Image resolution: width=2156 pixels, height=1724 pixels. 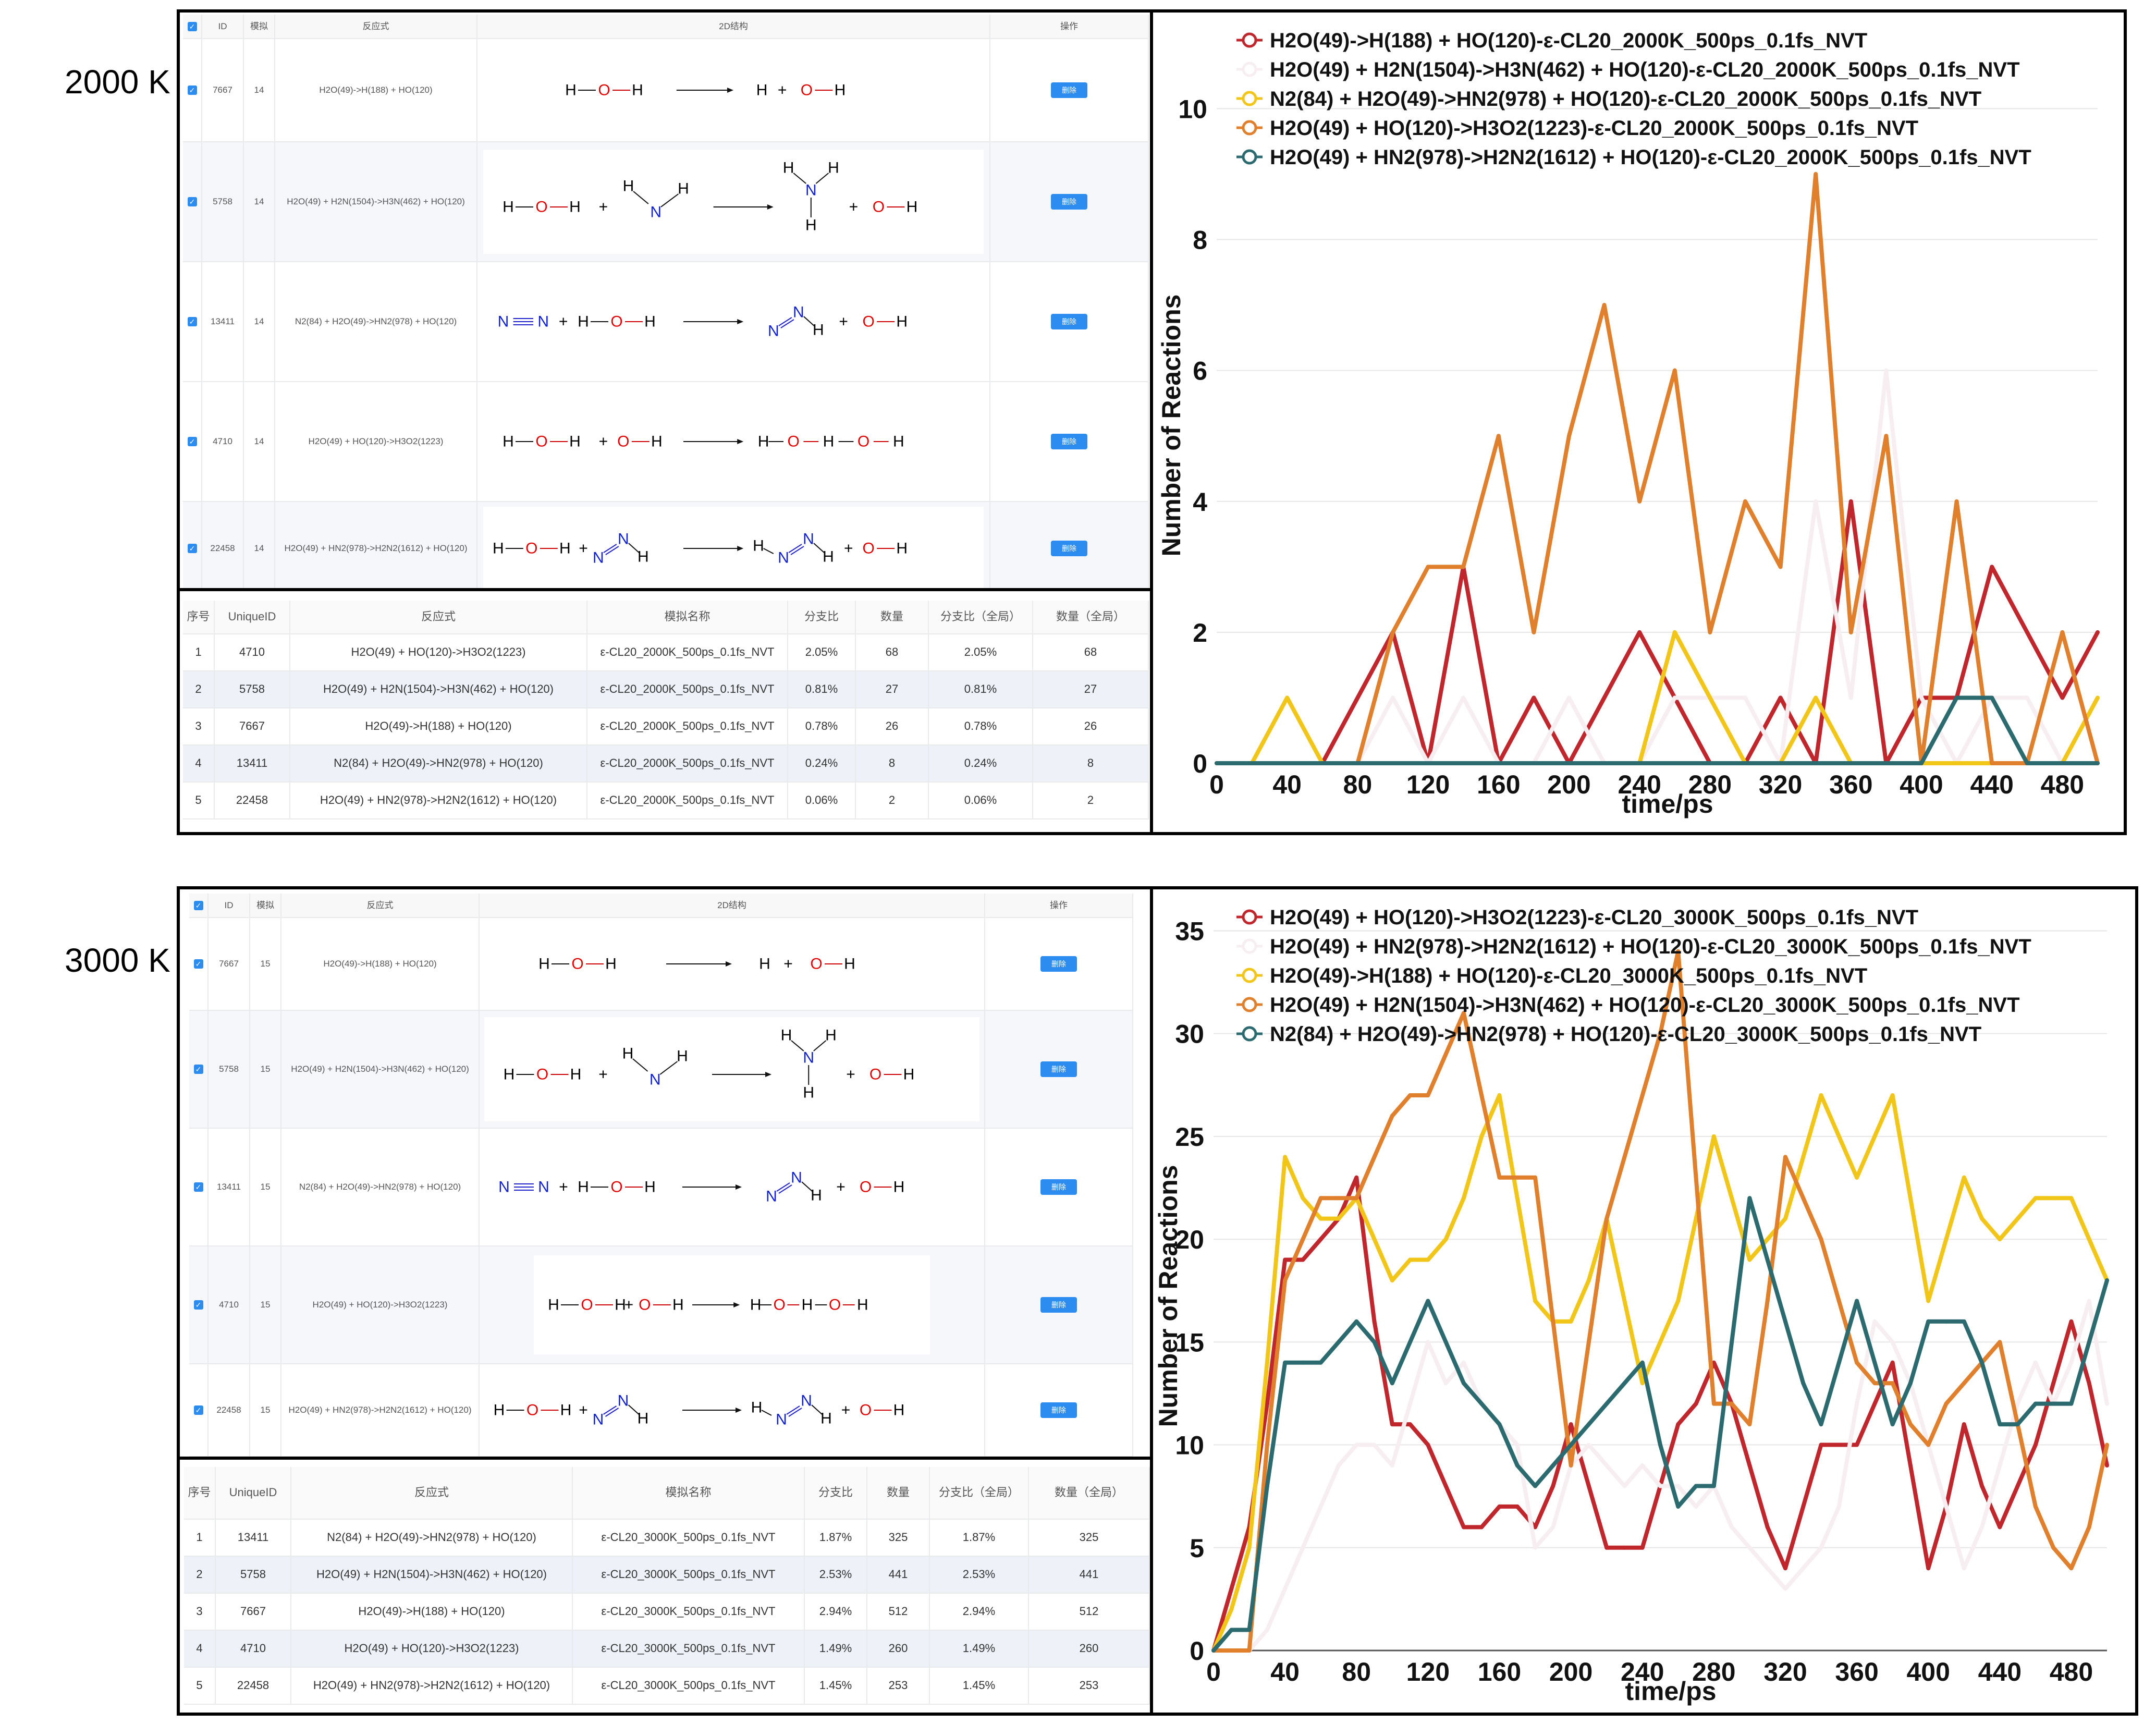 What do you see at coordinates (1091, 617) in the screenshot?
I see `col-header-count-global: 数量（全局）` at bounding box center [1091, 617].